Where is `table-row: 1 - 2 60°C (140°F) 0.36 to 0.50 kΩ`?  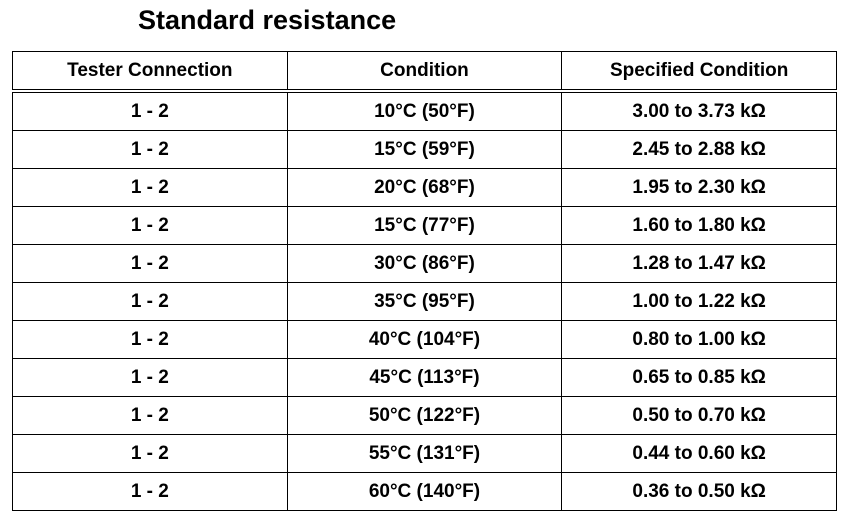
table-row: 1 - 2 60°C (140°F) 0.36 to 0.50 kΩ is located at coordinates (424, 491).